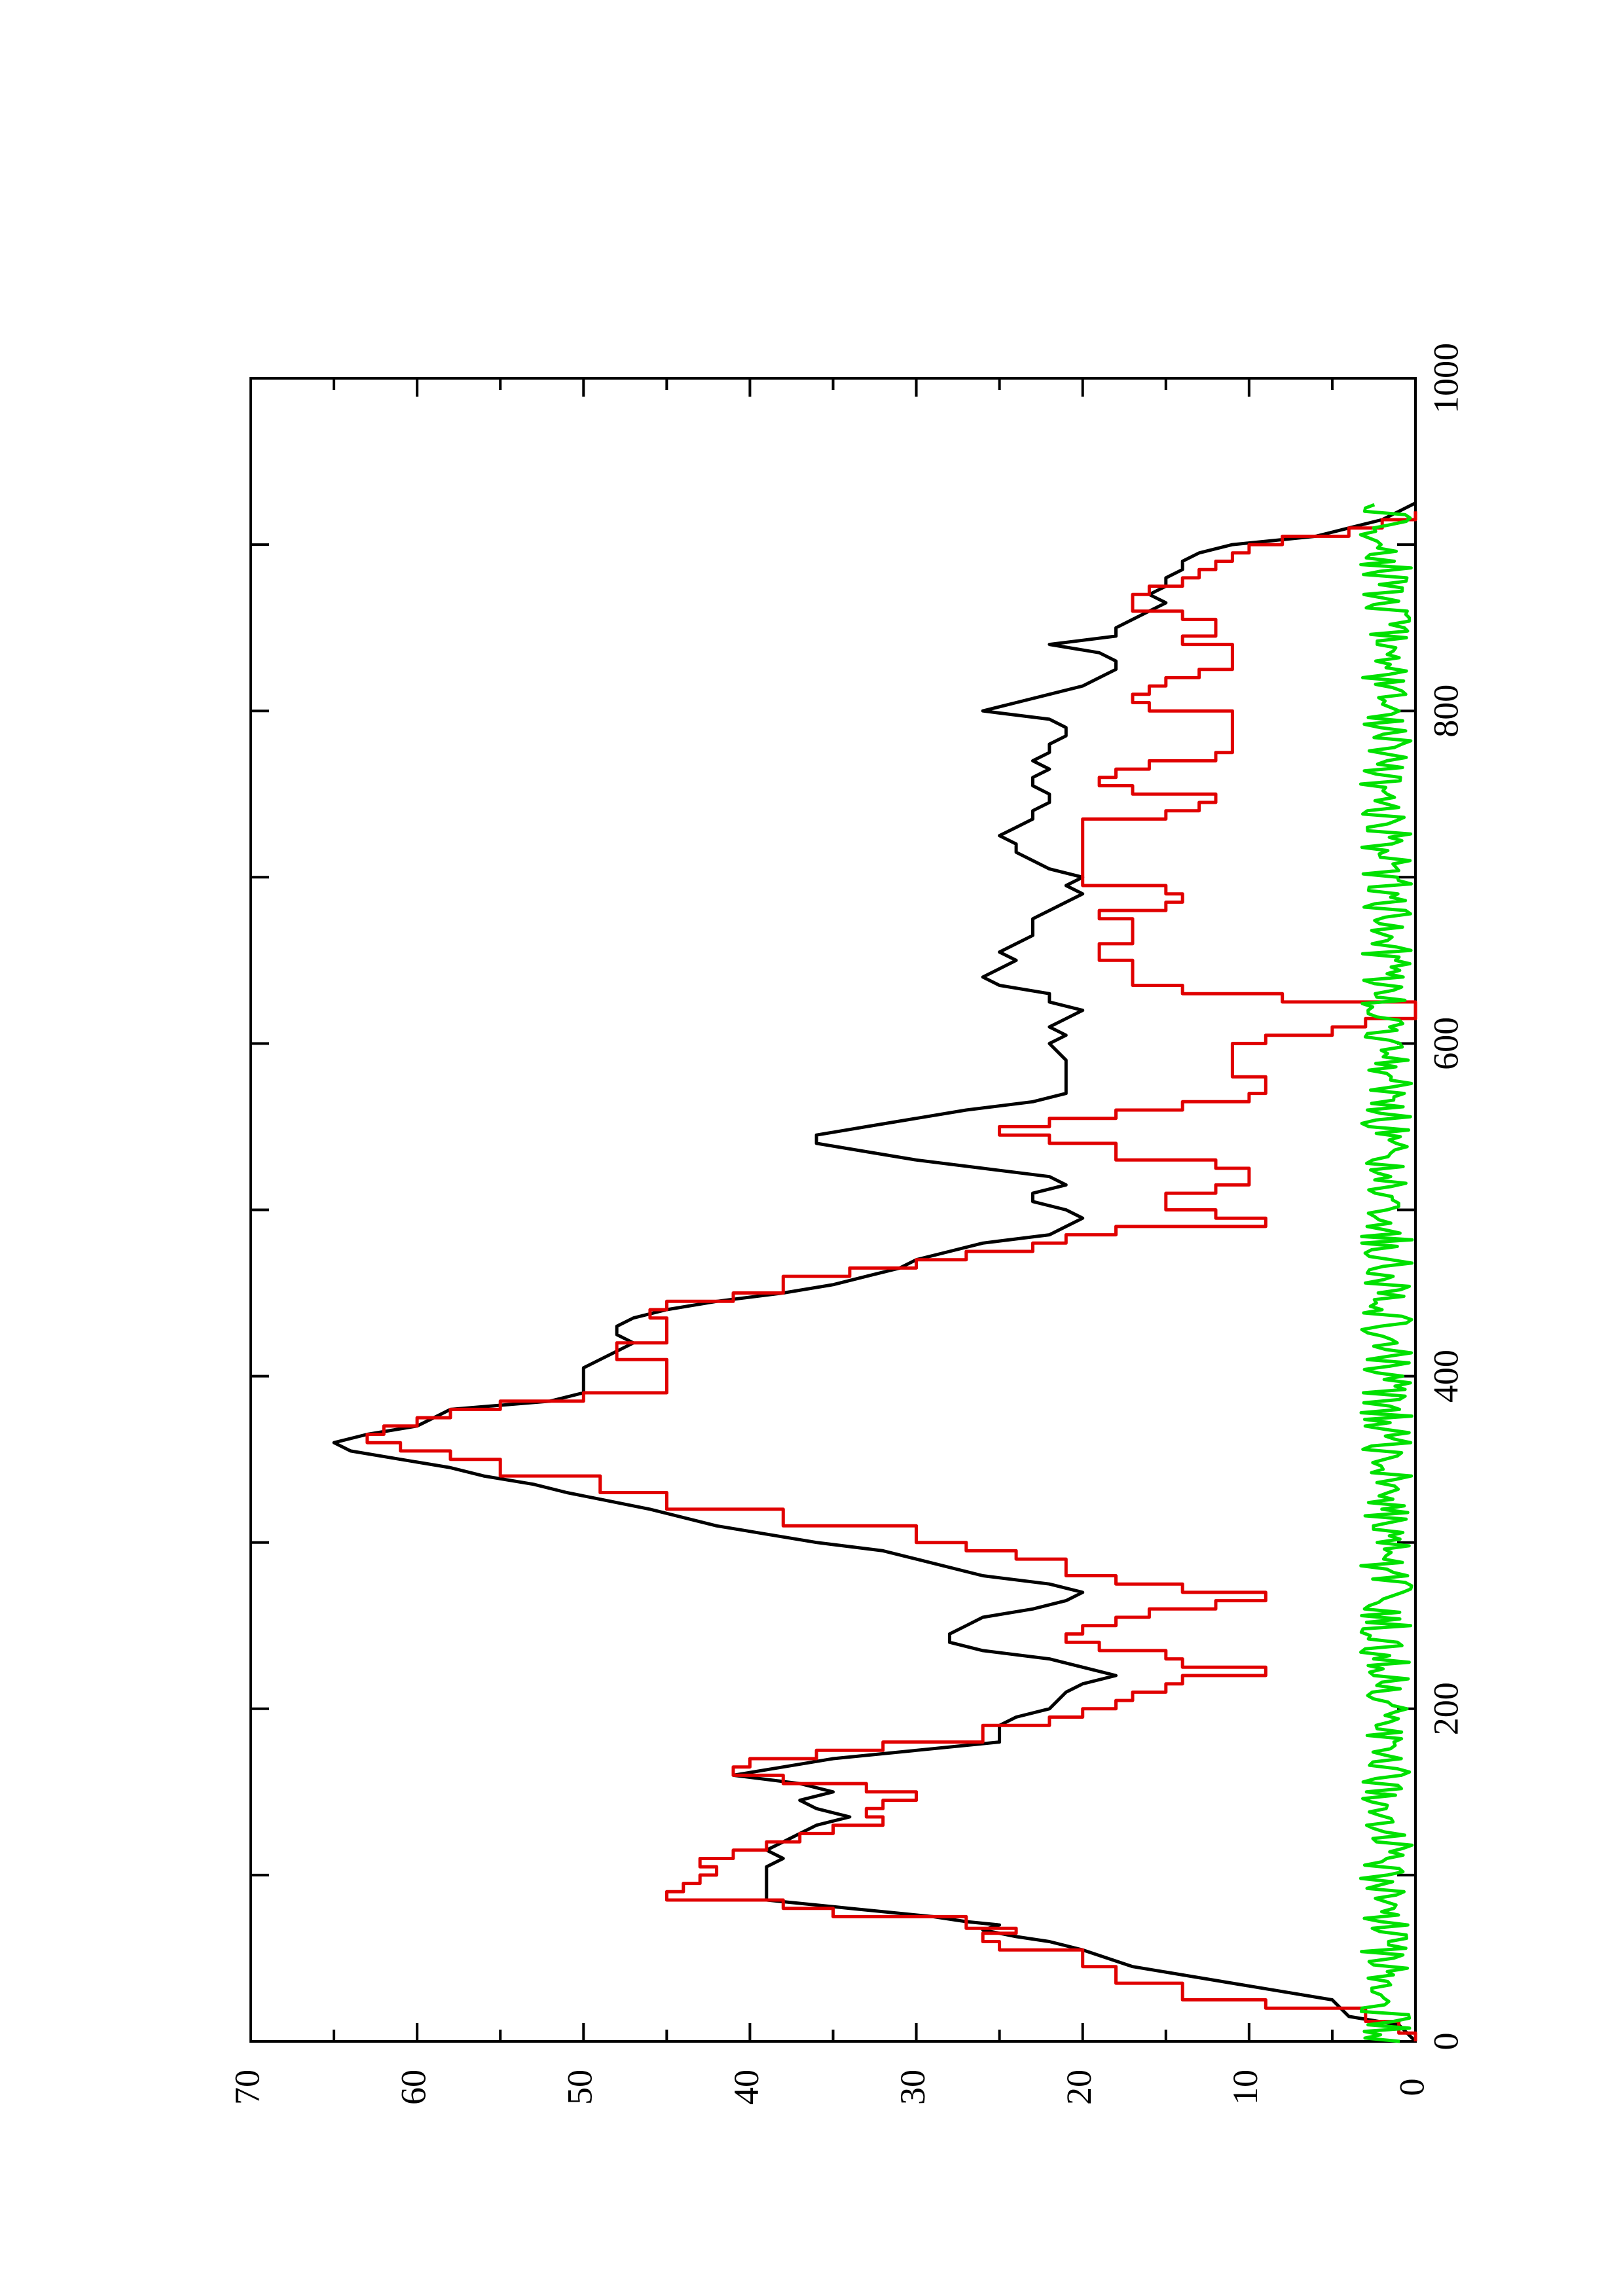 This screenshot has width=1623, height=2296. What do you see at coordinates (1445, 378) in the screenshot?
I see `x-tick-label: 1000` at bounding box center [1445, 378].